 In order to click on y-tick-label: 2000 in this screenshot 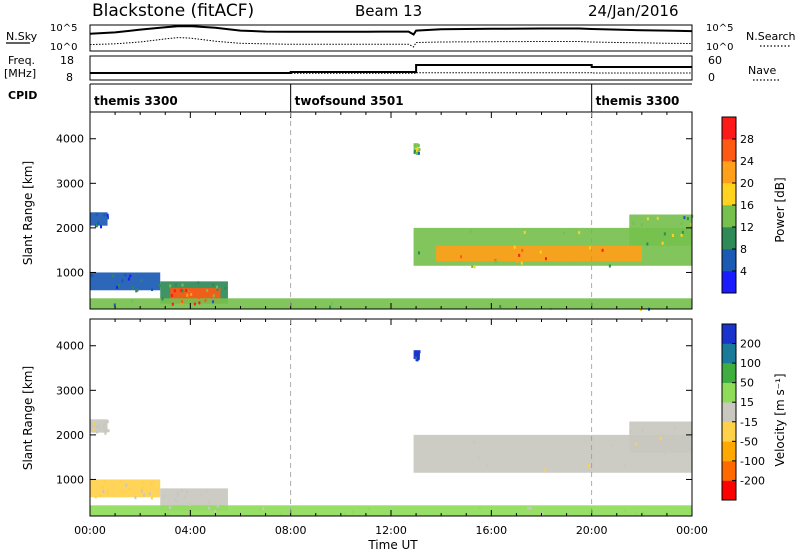, I will do `click(70, 228)`.